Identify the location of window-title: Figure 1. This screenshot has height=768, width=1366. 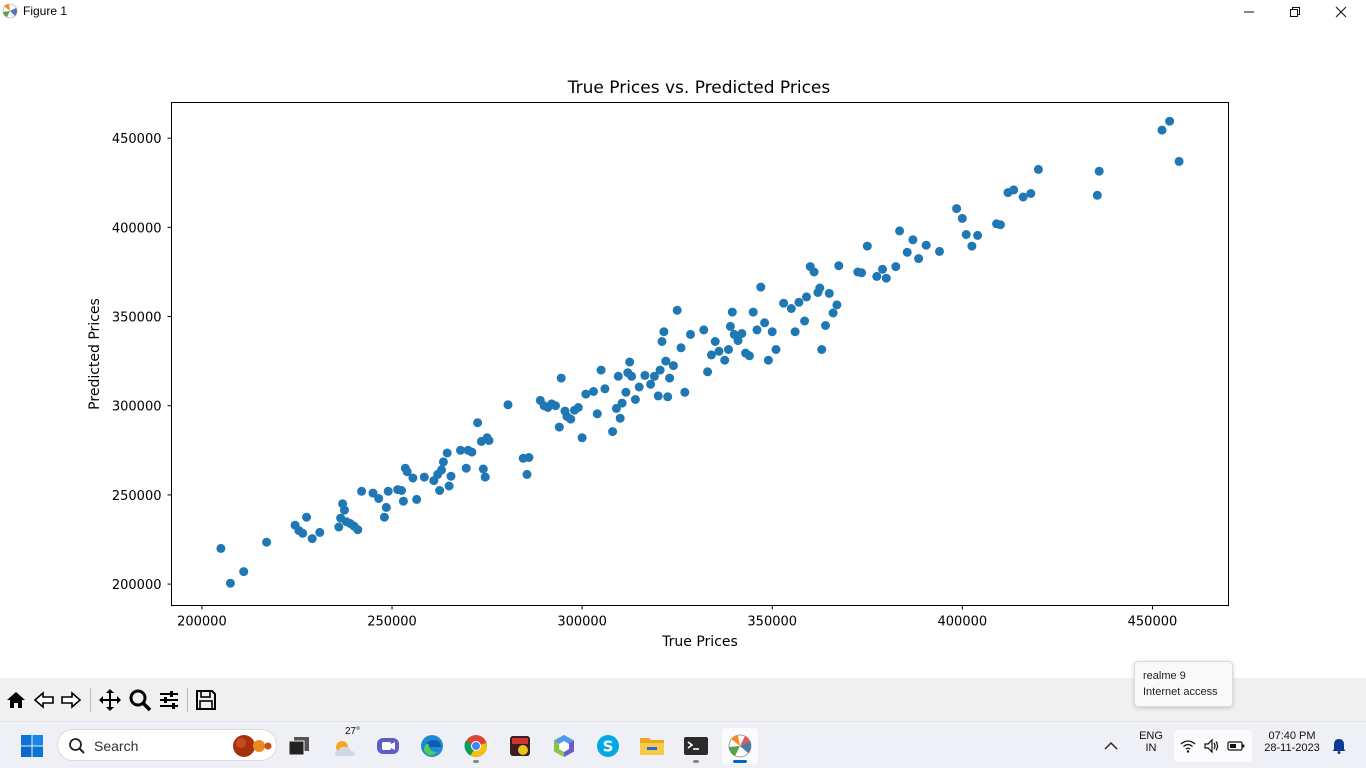
(45, 11).